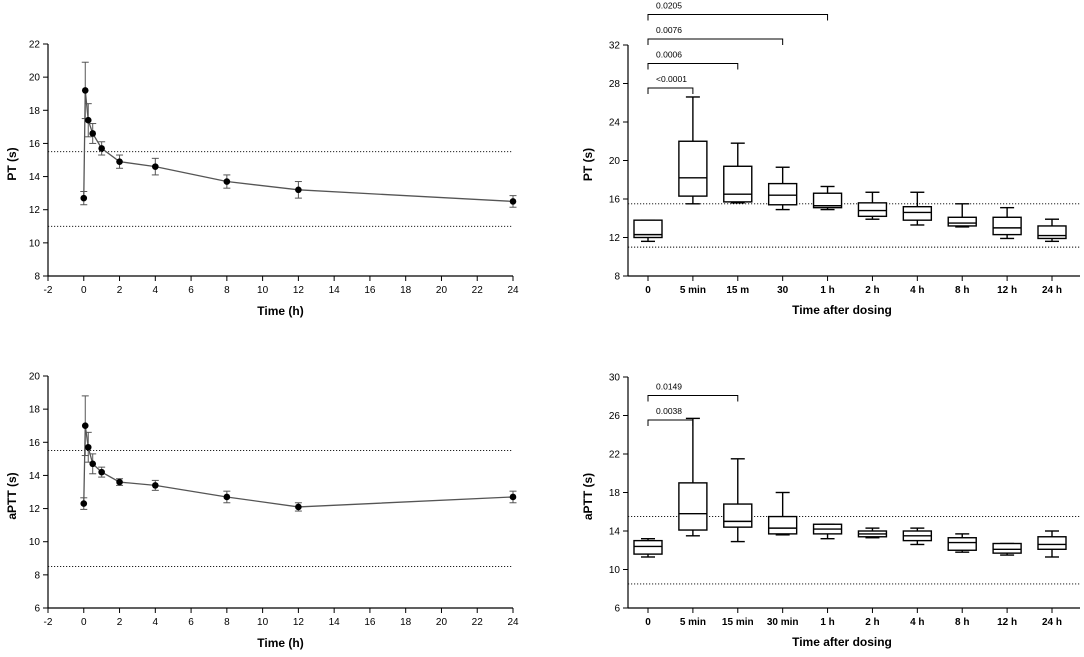 The height and width of the screenshot is (657, 1084). Describe the element at coordinates (615, 200) in the screenshot. I see `y-tick-label: 16` at that location.